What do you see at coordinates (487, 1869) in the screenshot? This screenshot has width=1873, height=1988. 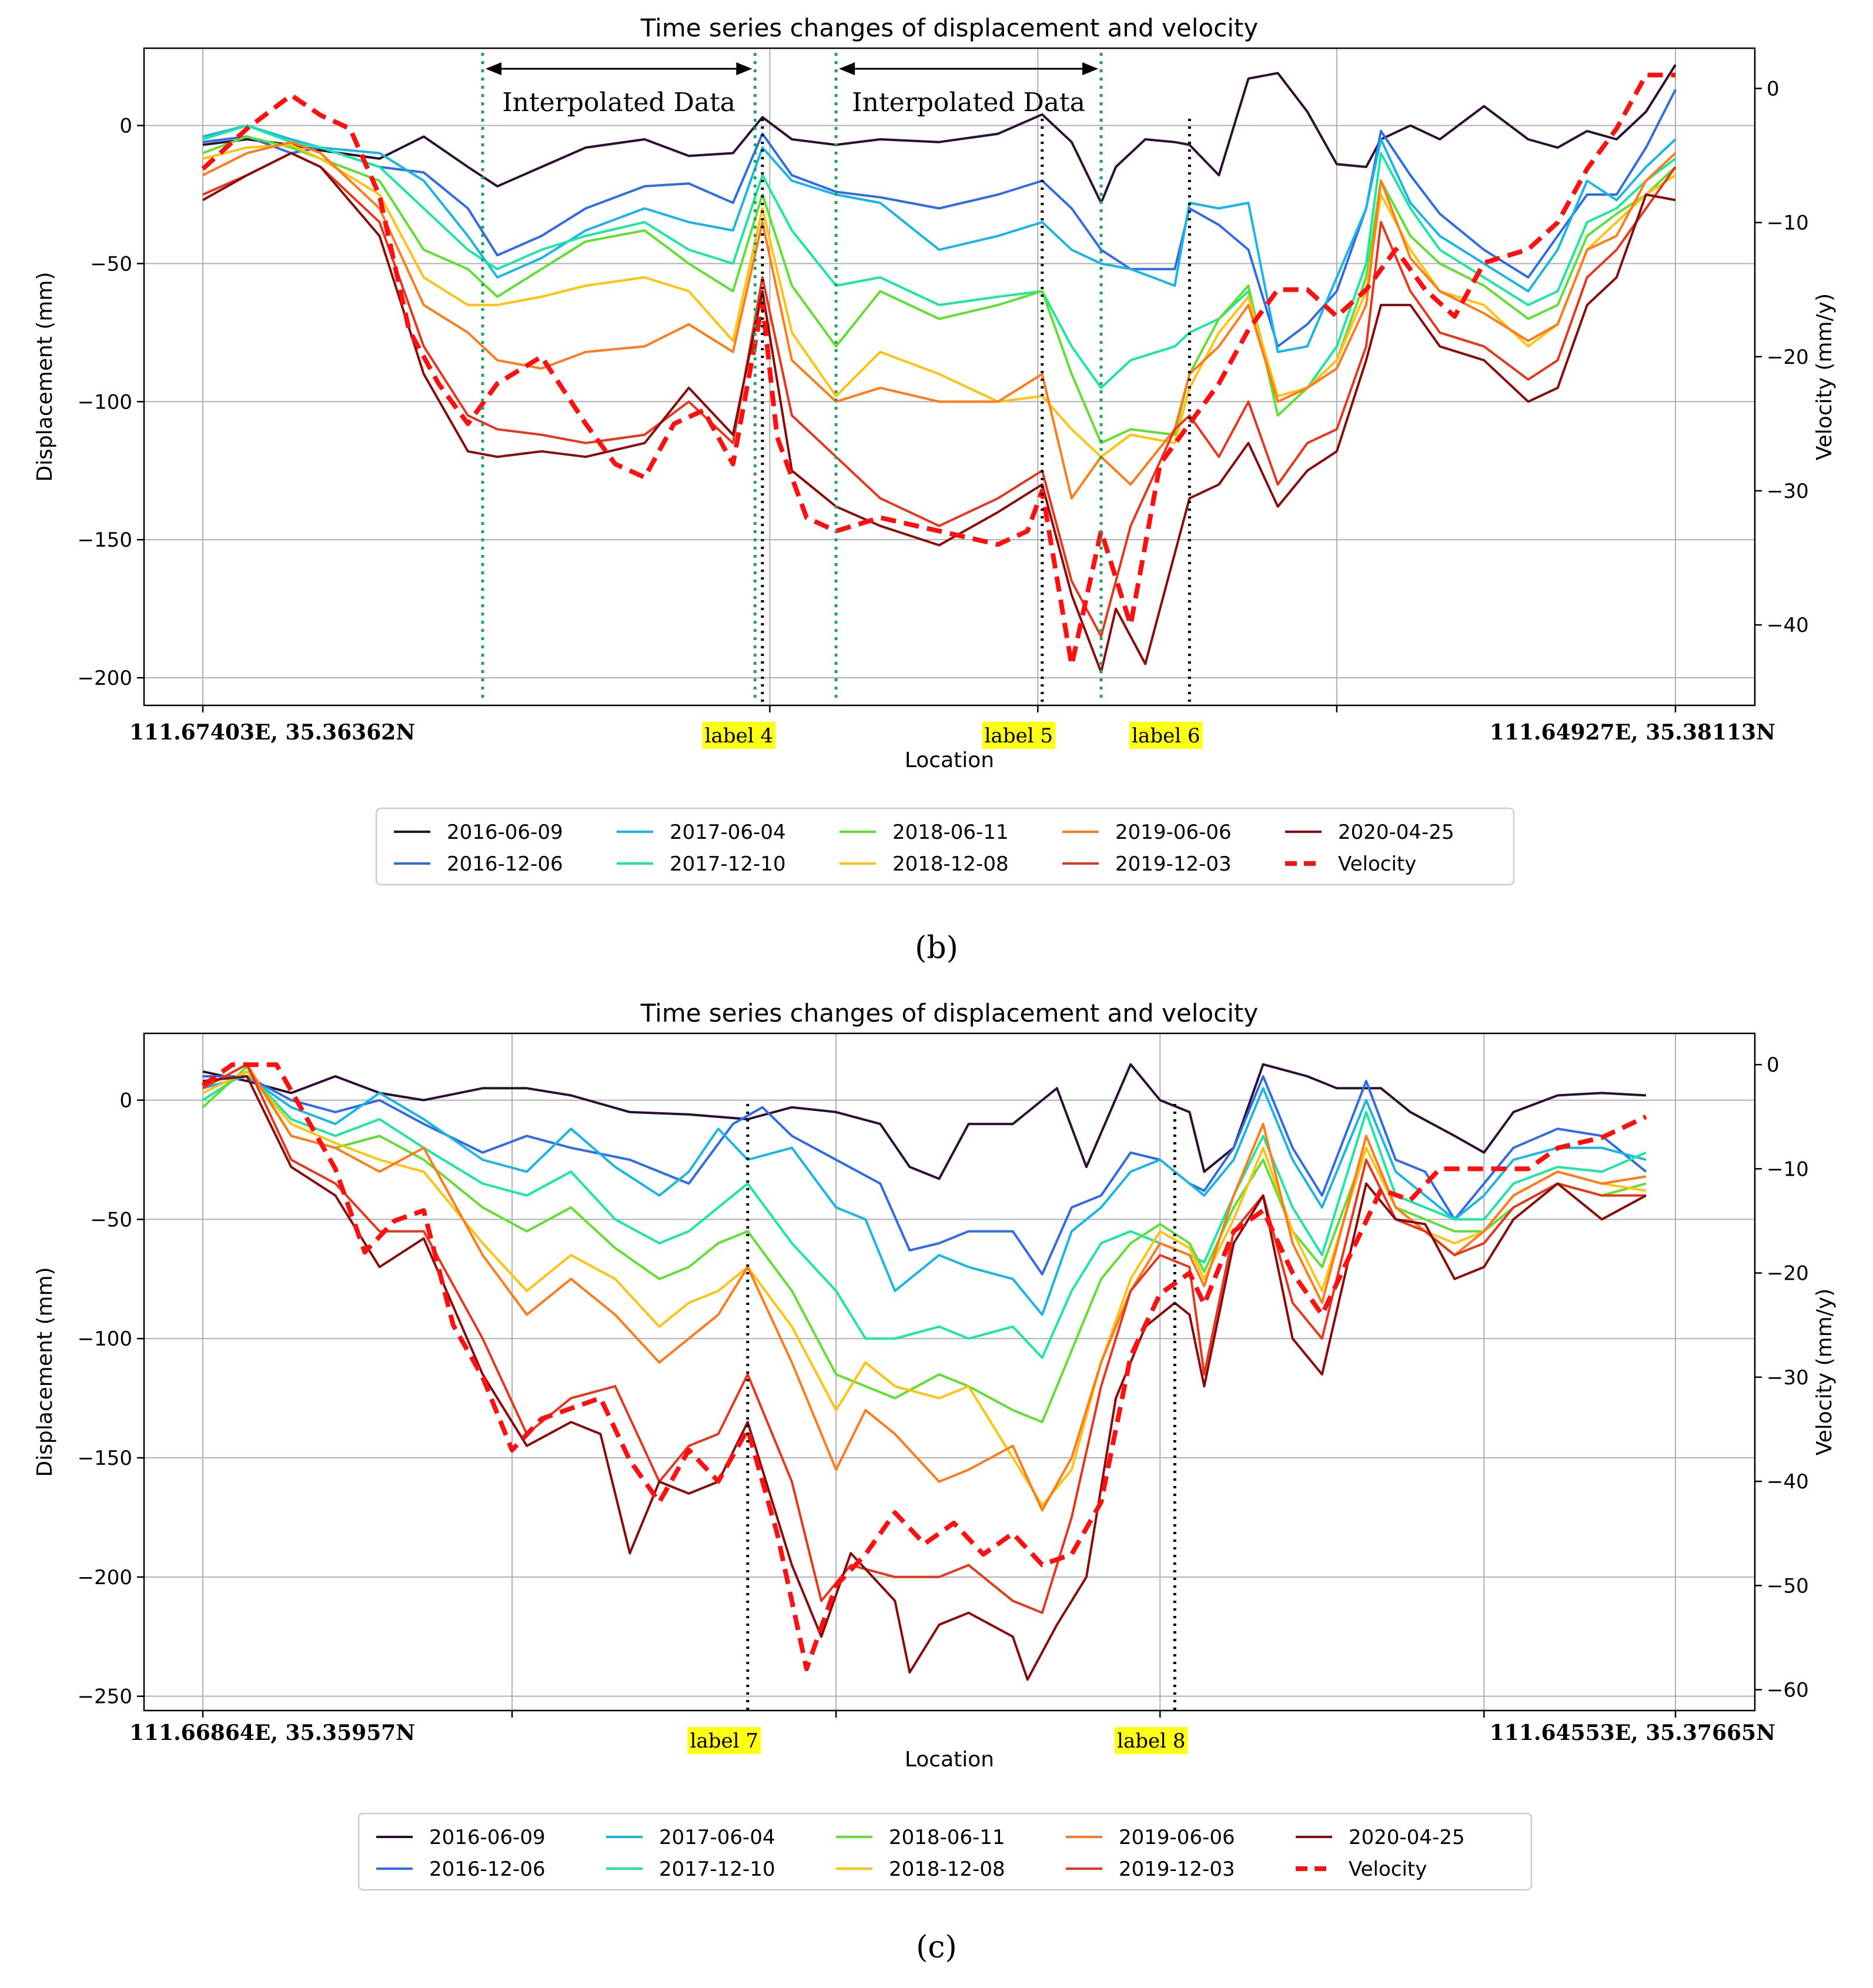 I see `legend-entry-label: 2016-12-06` at bounding box center [487, 1869].